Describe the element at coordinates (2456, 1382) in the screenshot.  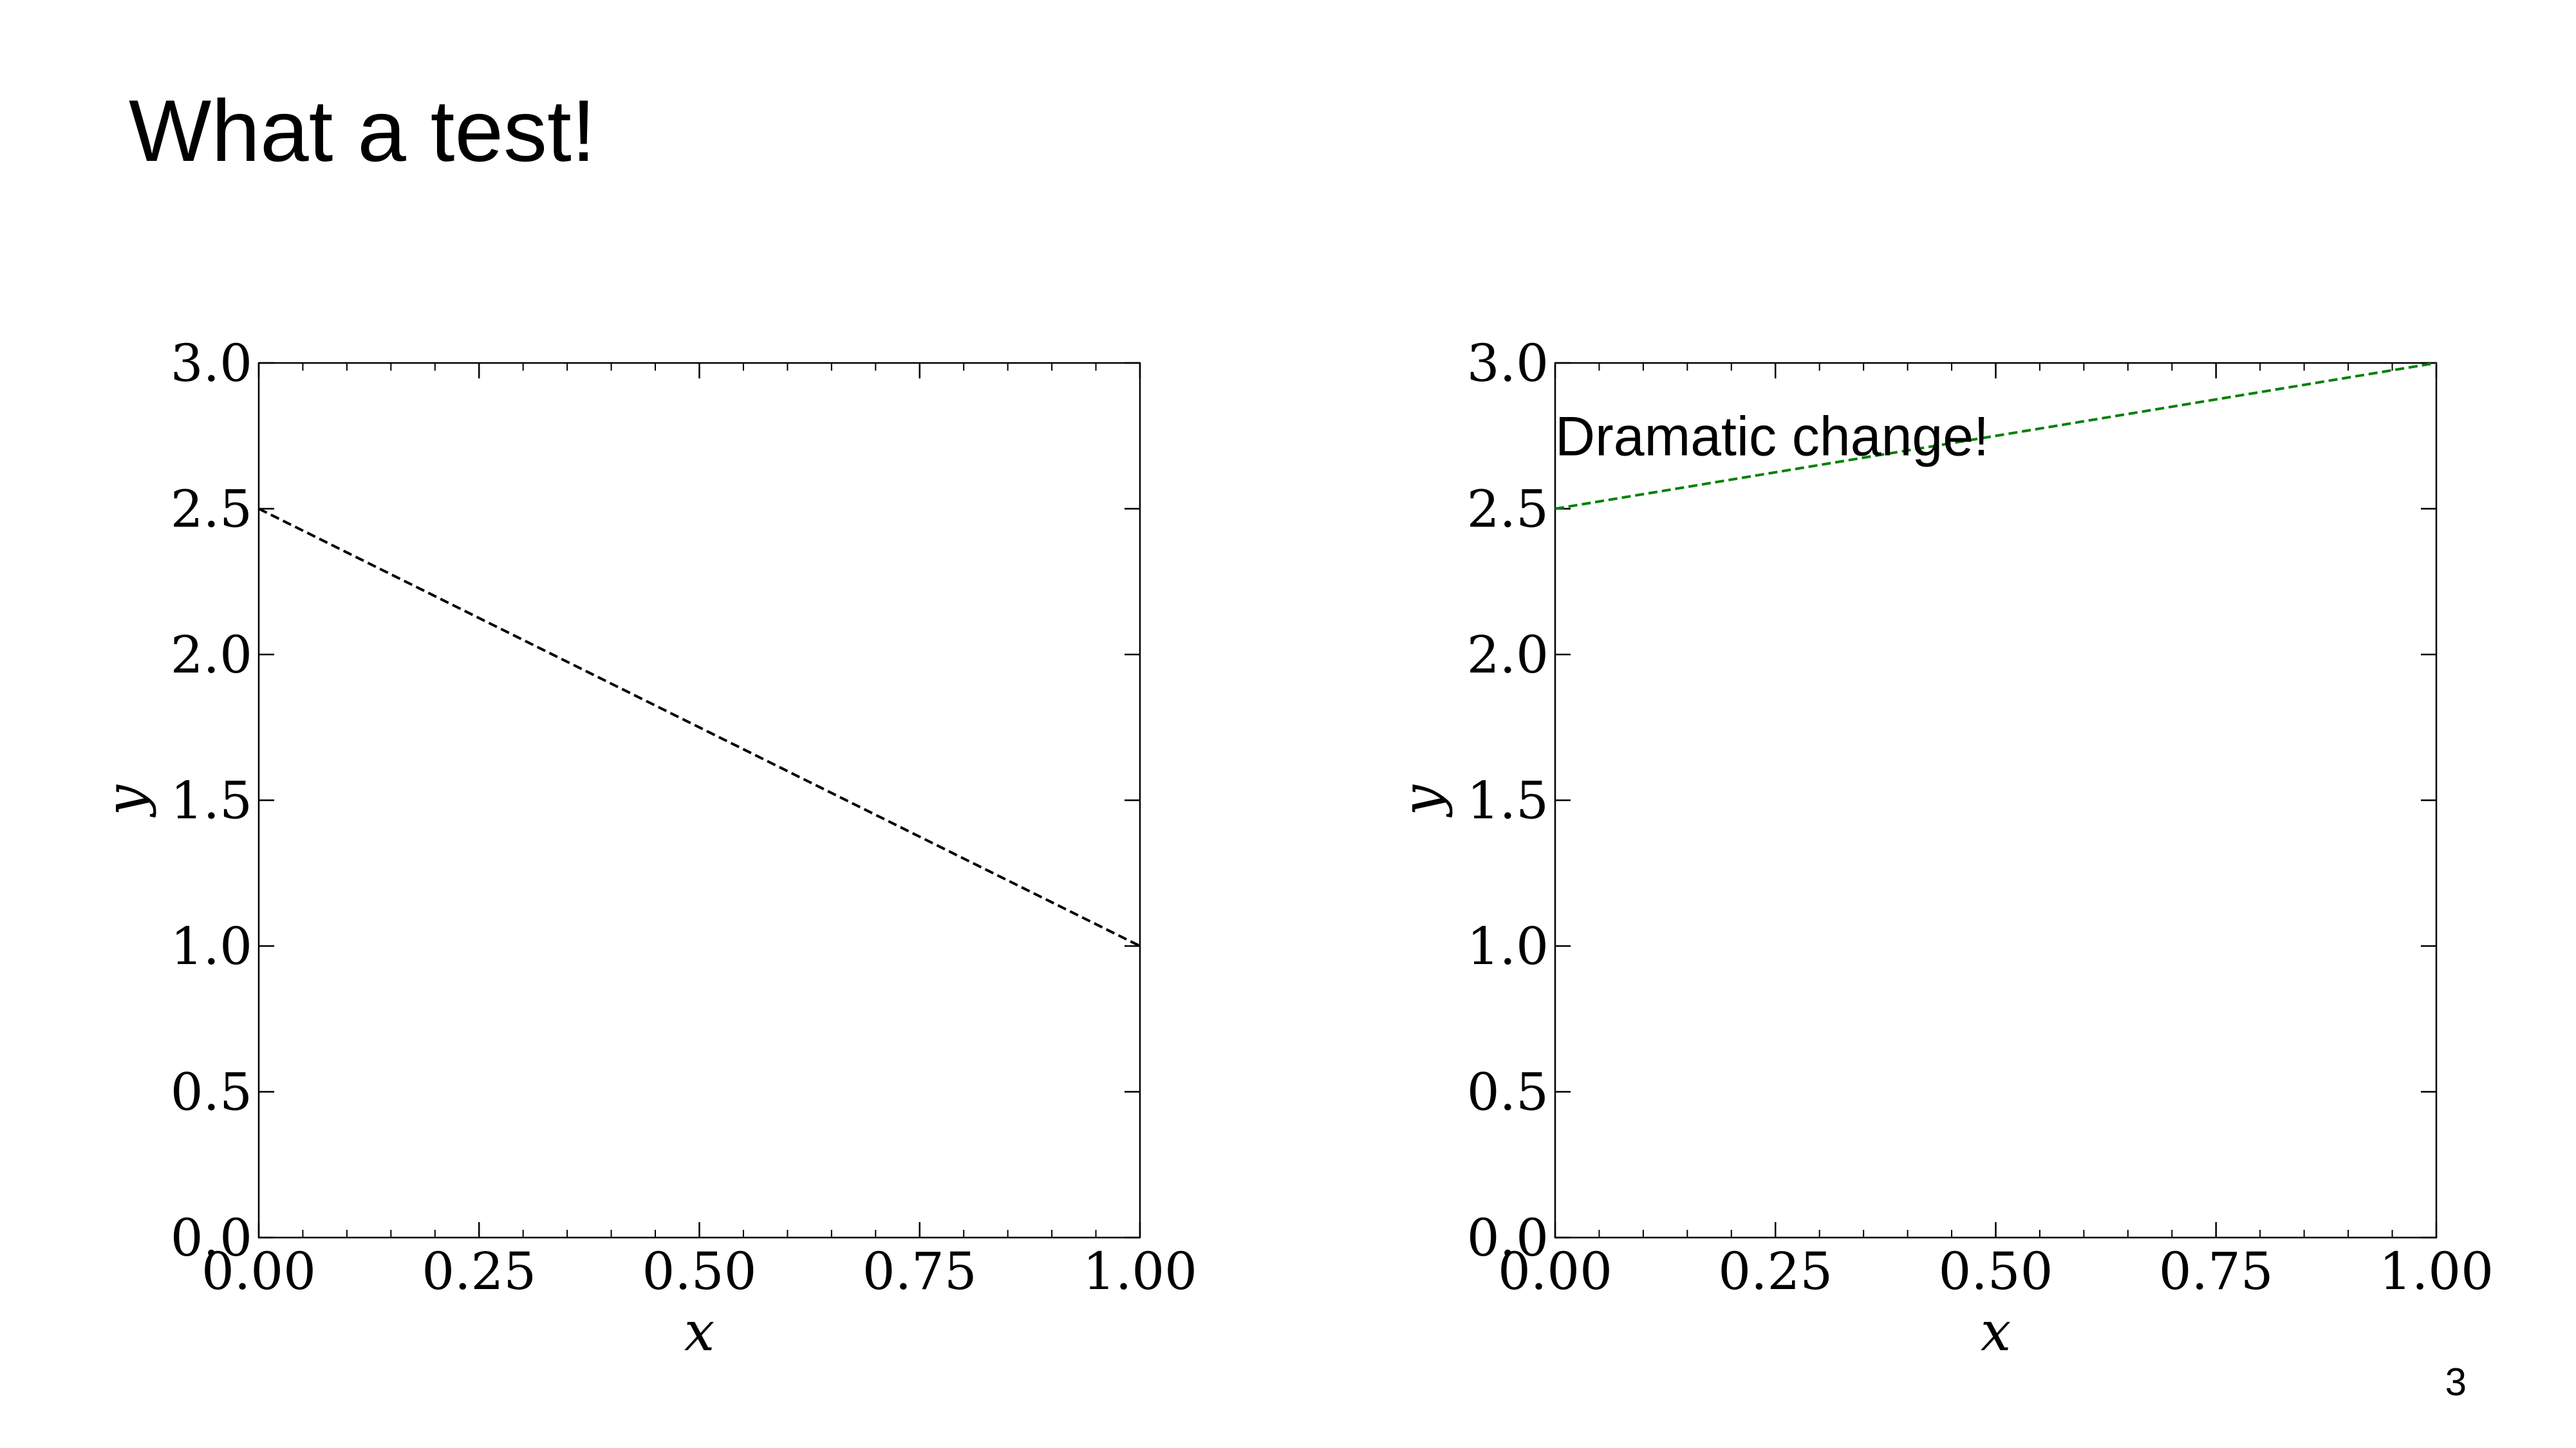
I see `page-number: 3` at that location.